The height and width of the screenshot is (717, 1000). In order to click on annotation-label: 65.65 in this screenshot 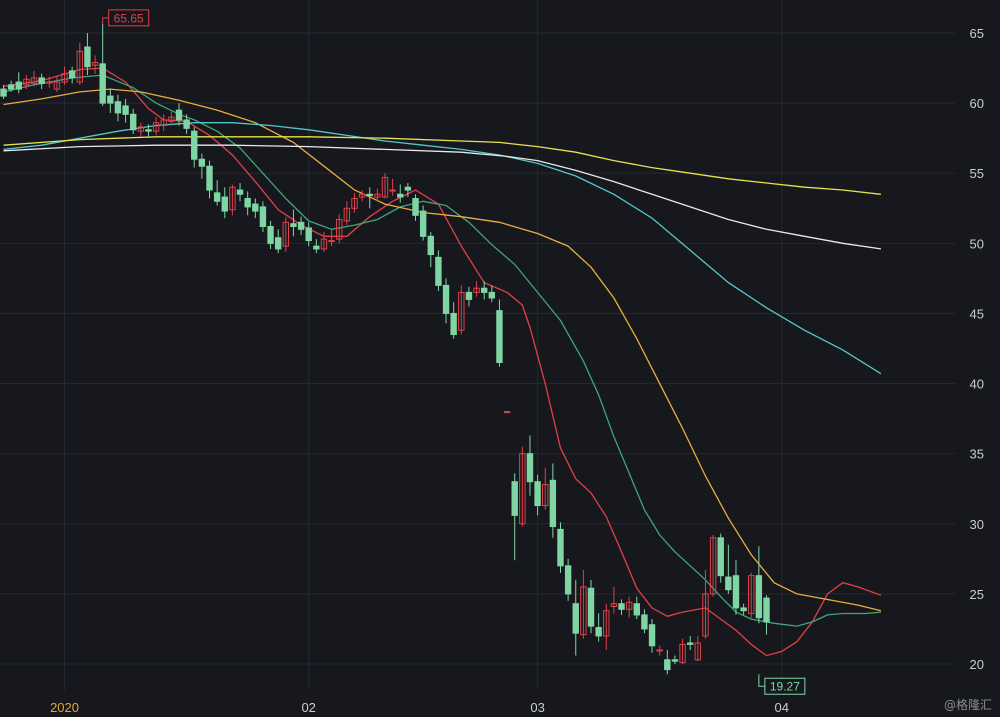, I will do `click(129, 18)`.